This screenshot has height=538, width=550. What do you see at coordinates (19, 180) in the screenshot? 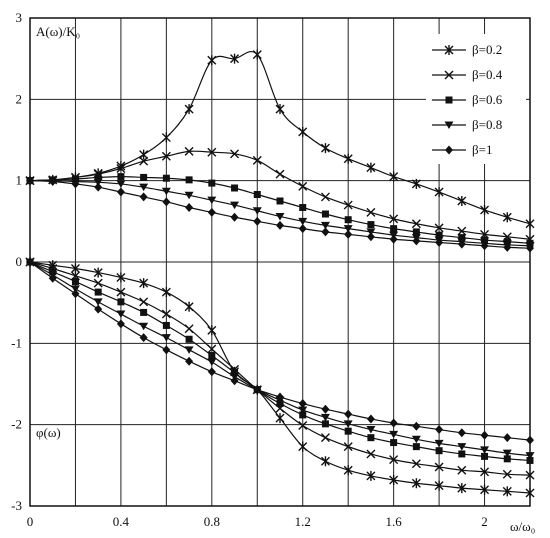
I see `y-tick-label: 1` at bounding box center [19, 180].